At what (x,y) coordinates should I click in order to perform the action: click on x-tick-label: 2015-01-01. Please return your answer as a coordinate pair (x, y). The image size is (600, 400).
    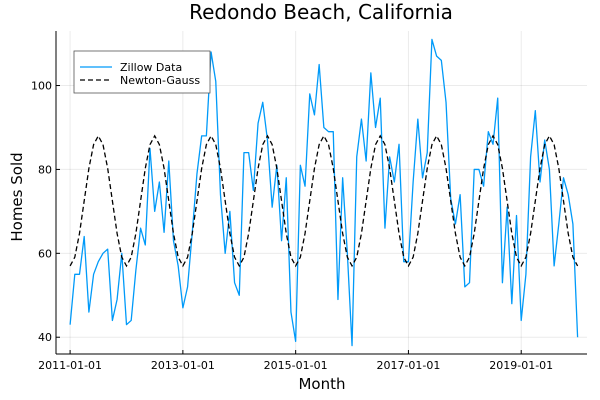
    Looking at the image, I should click on (296, 365).